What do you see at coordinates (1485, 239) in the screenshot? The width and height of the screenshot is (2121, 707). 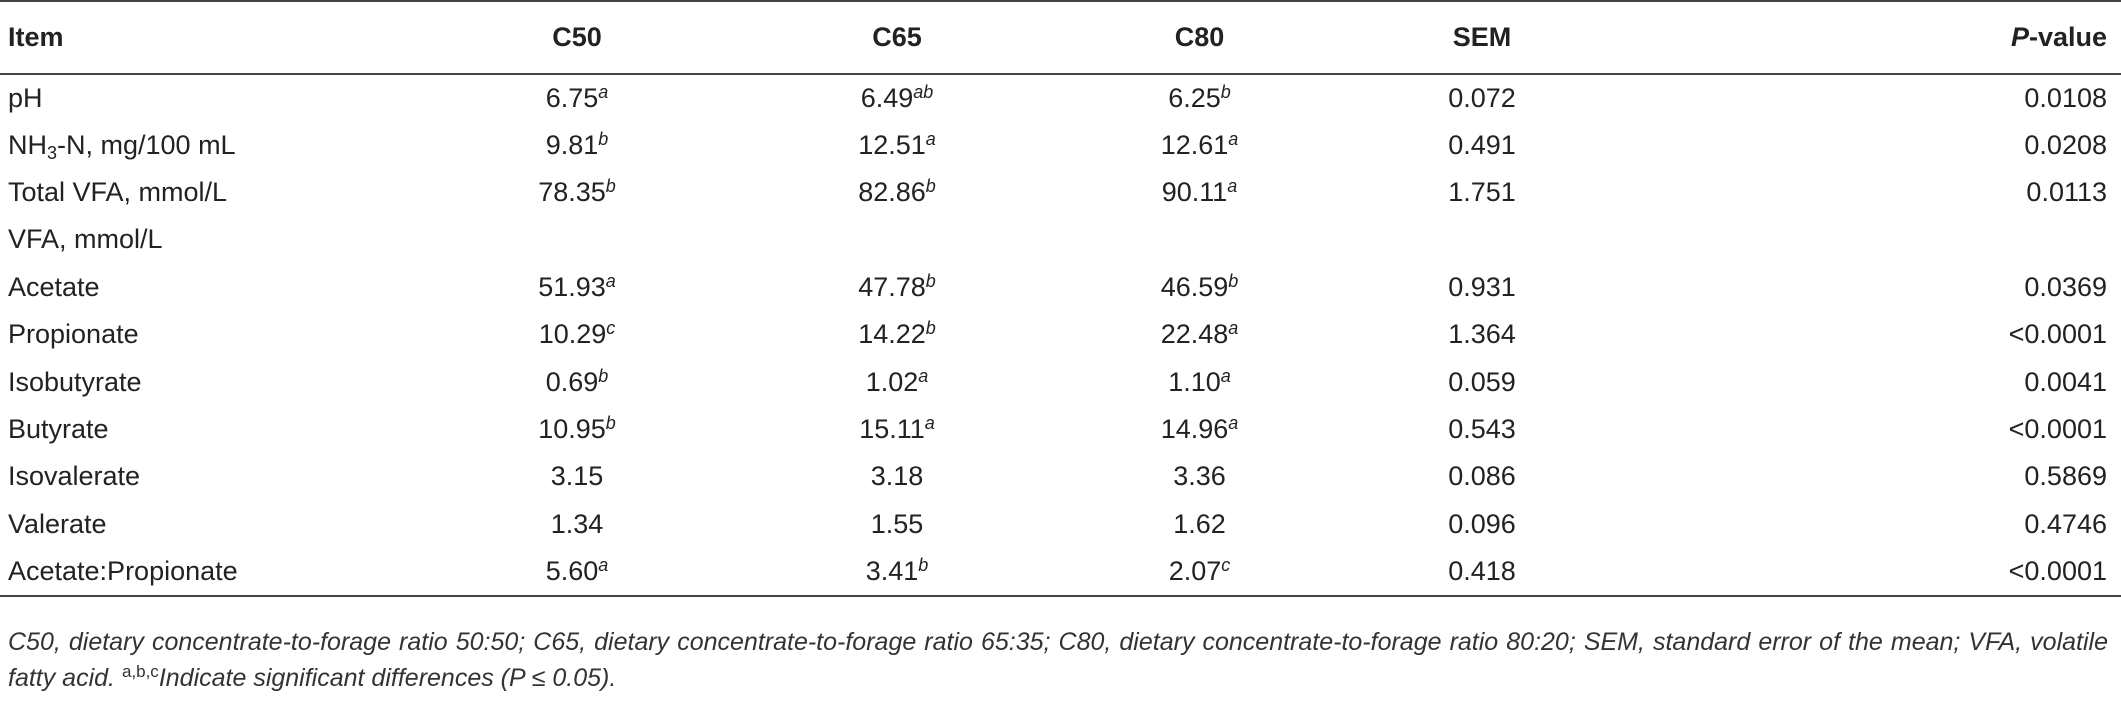 I see `cell-sem` at bounding box center [1485, 239].